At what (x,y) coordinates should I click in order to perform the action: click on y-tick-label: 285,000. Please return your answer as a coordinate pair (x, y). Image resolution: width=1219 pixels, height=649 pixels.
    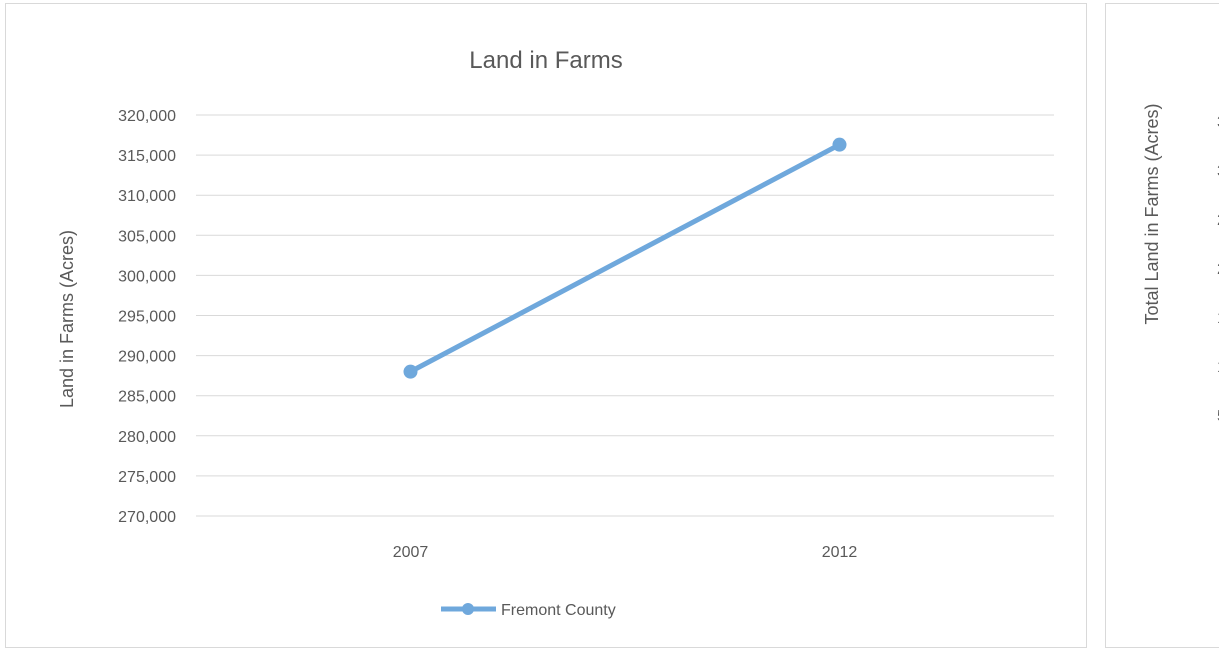
    Looking at the image, I should click on (147, 397).